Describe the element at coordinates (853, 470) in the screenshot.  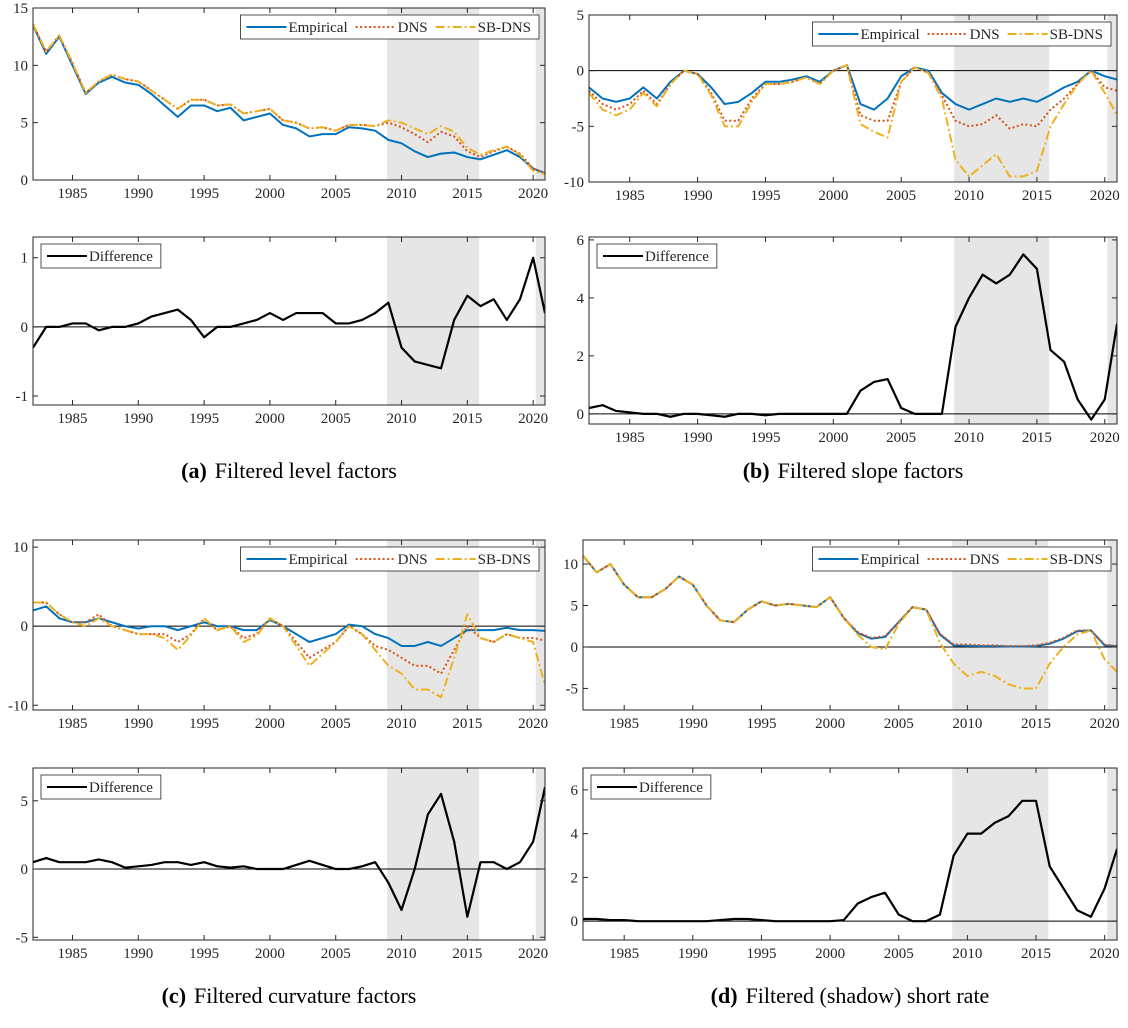
I see `caption: (b) Filtered slope factors` at that location.